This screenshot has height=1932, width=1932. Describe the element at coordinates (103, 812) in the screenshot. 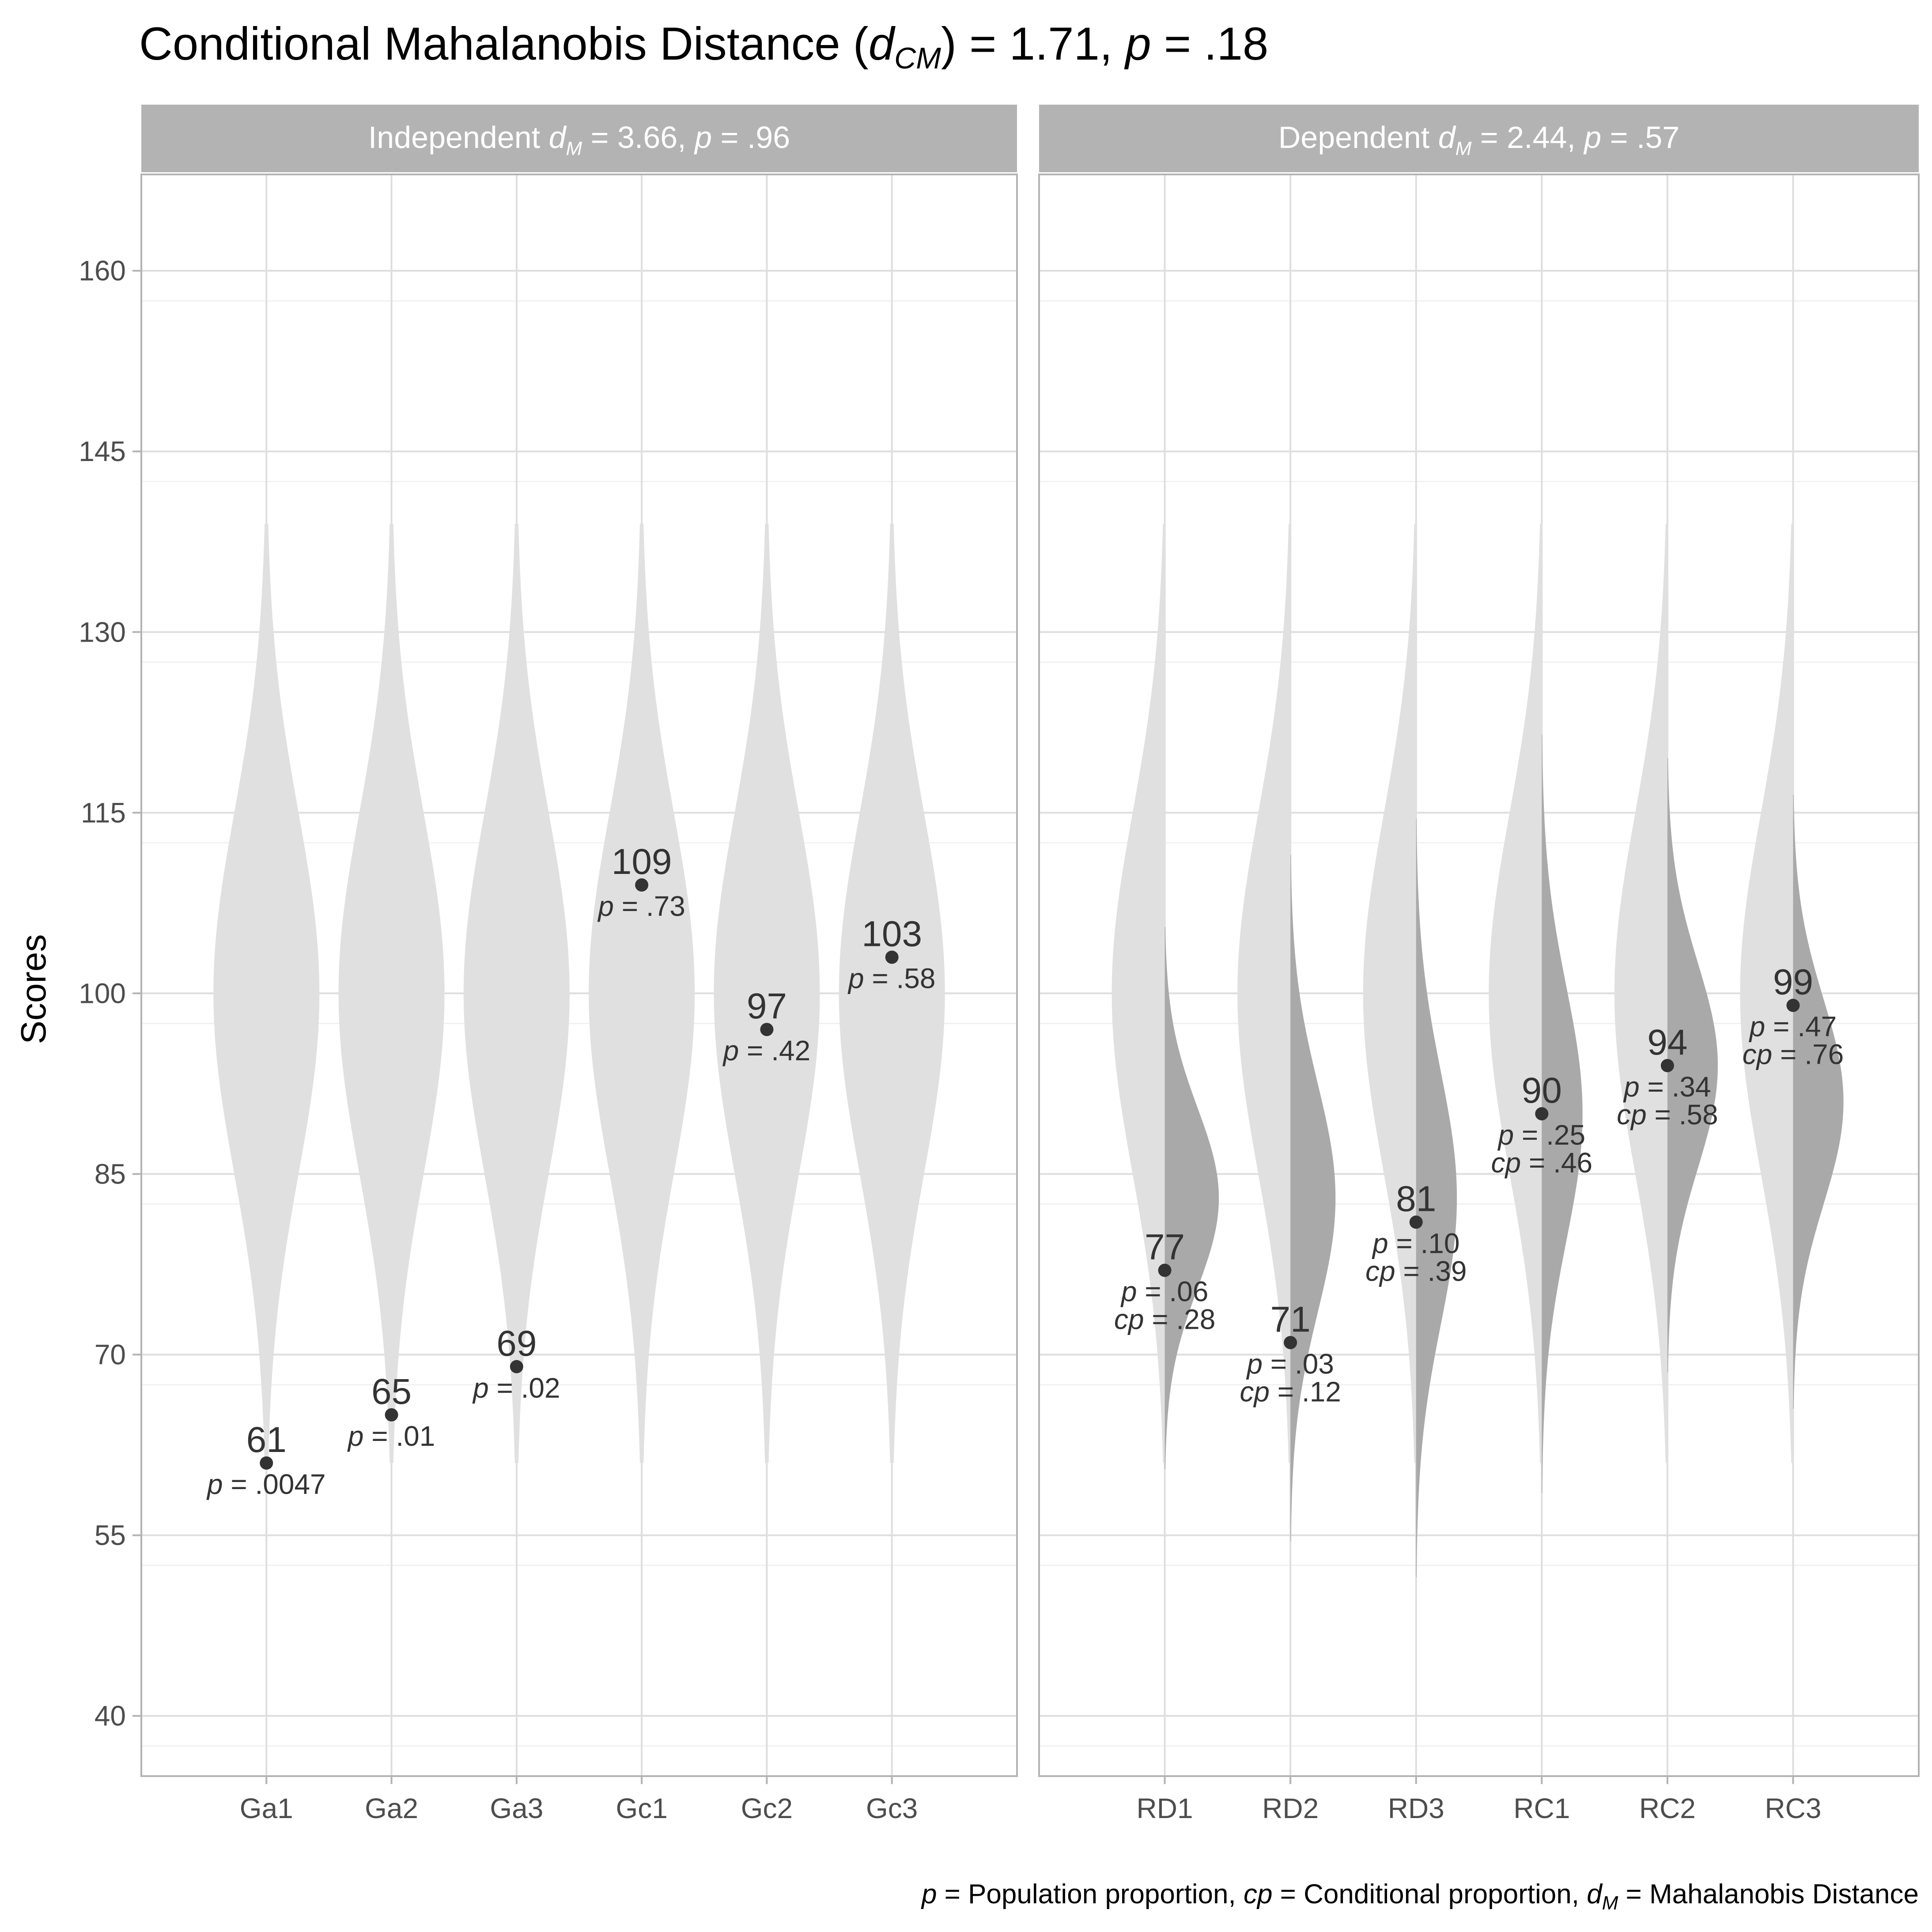

I see `y-tick-label: 115` at that location.